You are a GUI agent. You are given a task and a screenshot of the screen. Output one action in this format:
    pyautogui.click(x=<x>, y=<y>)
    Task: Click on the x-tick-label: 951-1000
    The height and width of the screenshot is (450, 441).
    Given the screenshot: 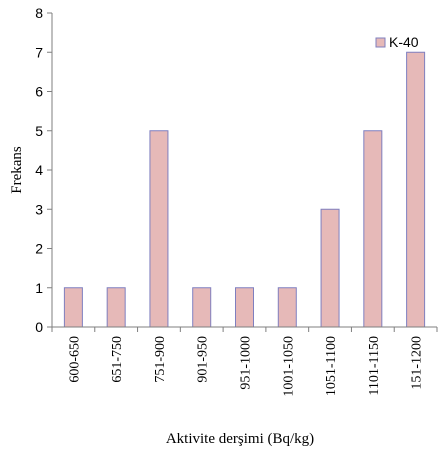 What is the action you would take?
    pyautogui.click(x=246, y=363)
    